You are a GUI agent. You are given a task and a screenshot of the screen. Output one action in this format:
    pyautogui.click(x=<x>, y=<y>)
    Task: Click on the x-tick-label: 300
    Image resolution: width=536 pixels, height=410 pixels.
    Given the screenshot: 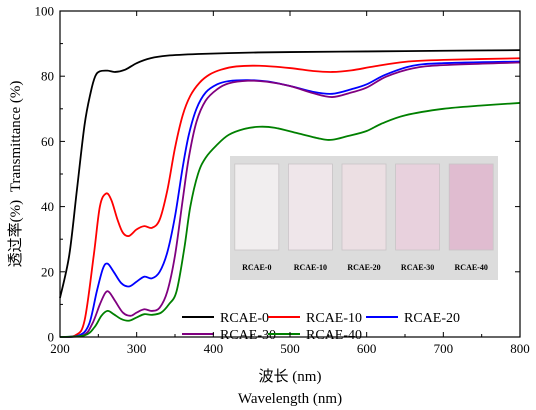 What is the action you would take?
    pyautogui.click(x=137, y=348)
    